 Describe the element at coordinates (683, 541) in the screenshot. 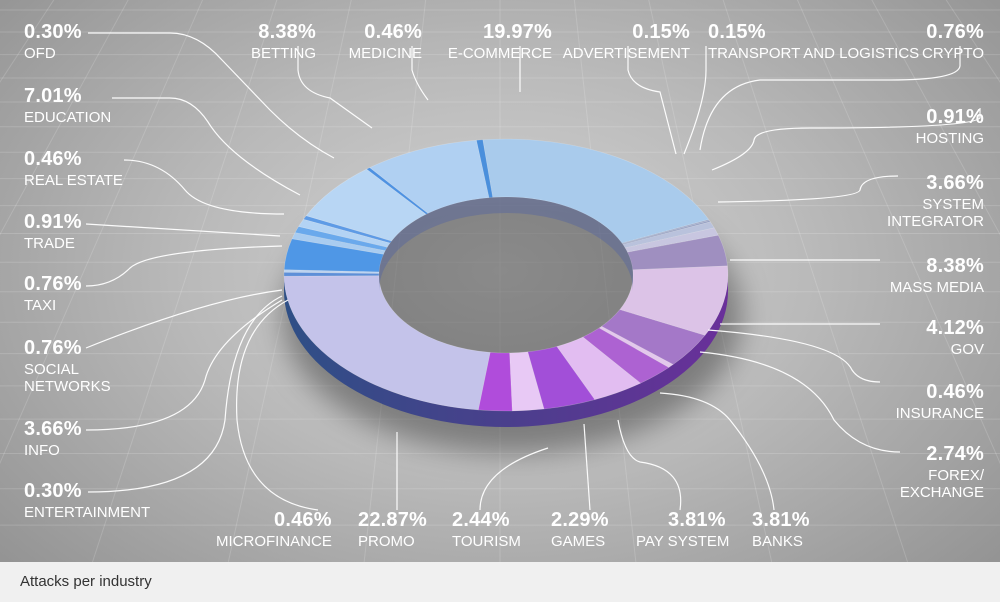

I see `slice-name: PAY SYSTEM` at that location.